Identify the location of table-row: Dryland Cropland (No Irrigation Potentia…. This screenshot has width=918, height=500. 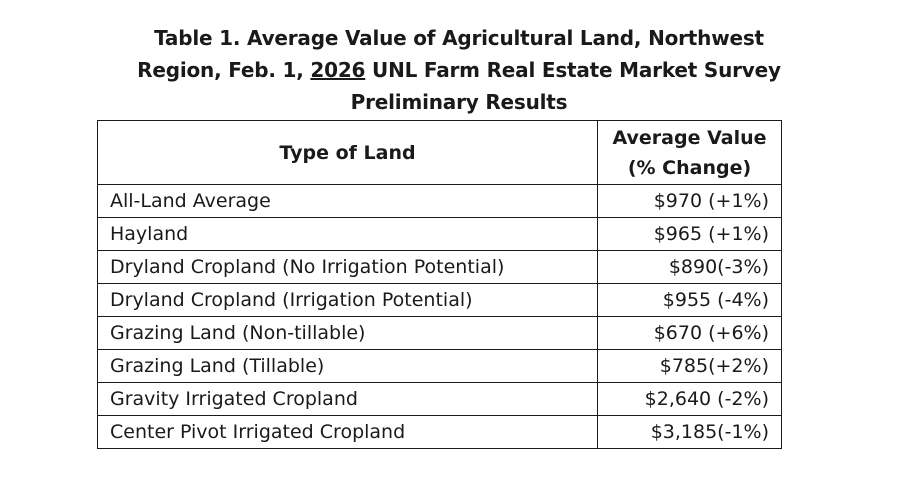
(439, 267).